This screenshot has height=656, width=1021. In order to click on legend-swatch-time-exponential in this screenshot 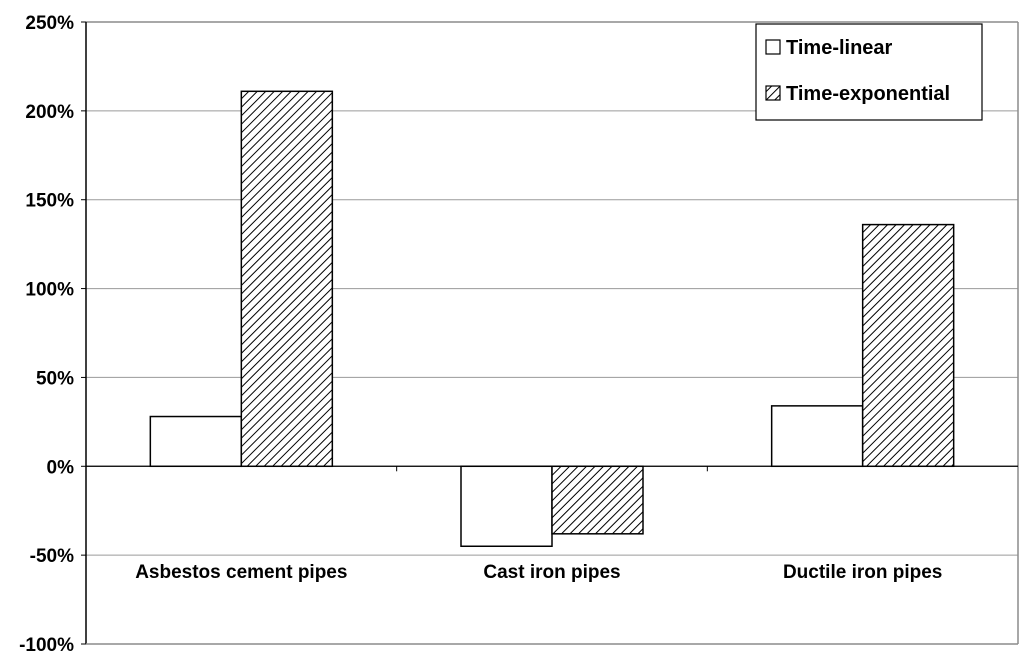, I will do `click(773, 93)`.